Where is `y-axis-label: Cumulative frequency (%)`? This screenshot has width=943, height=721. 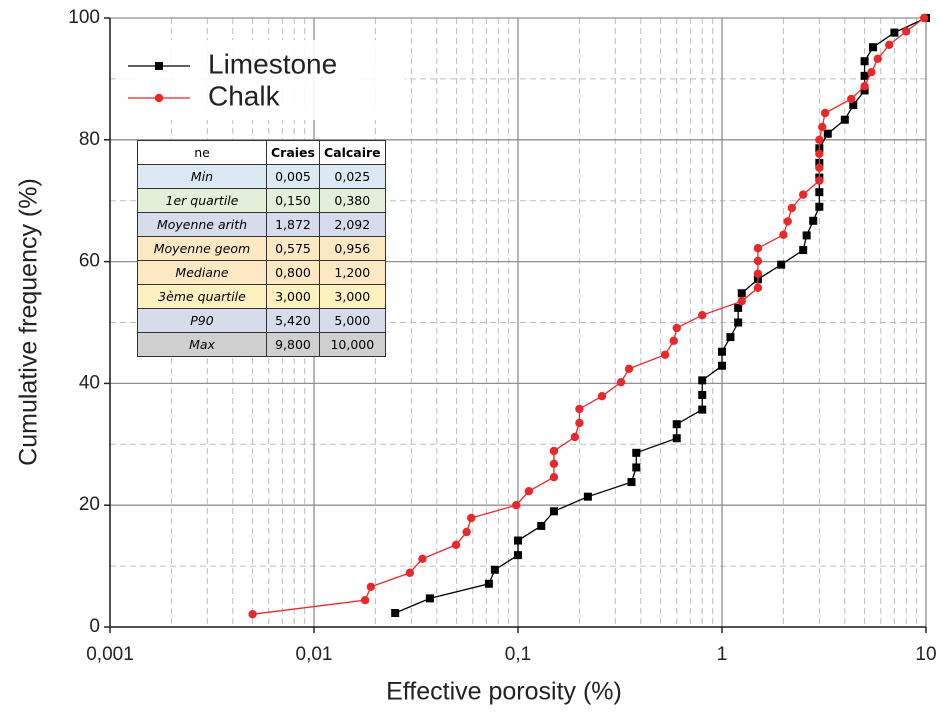
y-axis-label: Cumulative frequency (%) is located at coordinates (29, 322).